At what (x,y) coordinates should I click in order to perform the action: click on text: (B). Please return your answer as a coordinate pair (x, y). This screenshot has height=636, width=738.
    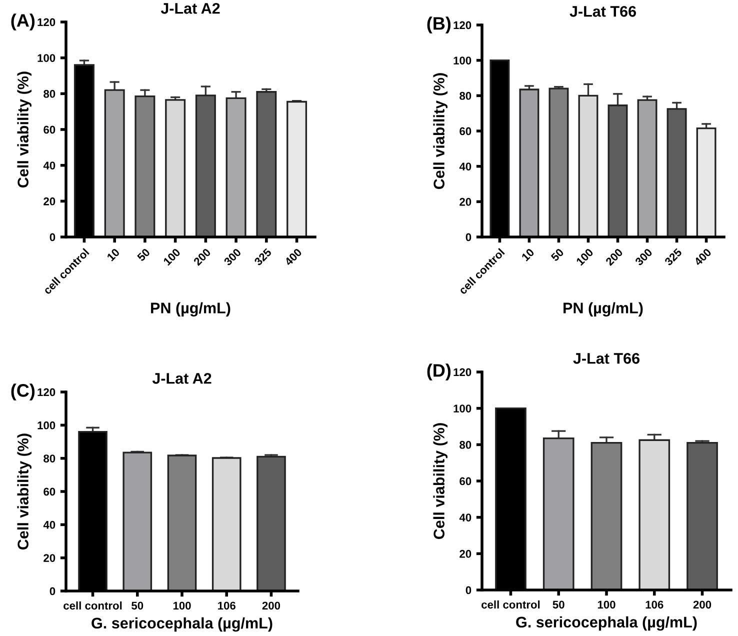
    Looking at the image, I should click on (439, 25).